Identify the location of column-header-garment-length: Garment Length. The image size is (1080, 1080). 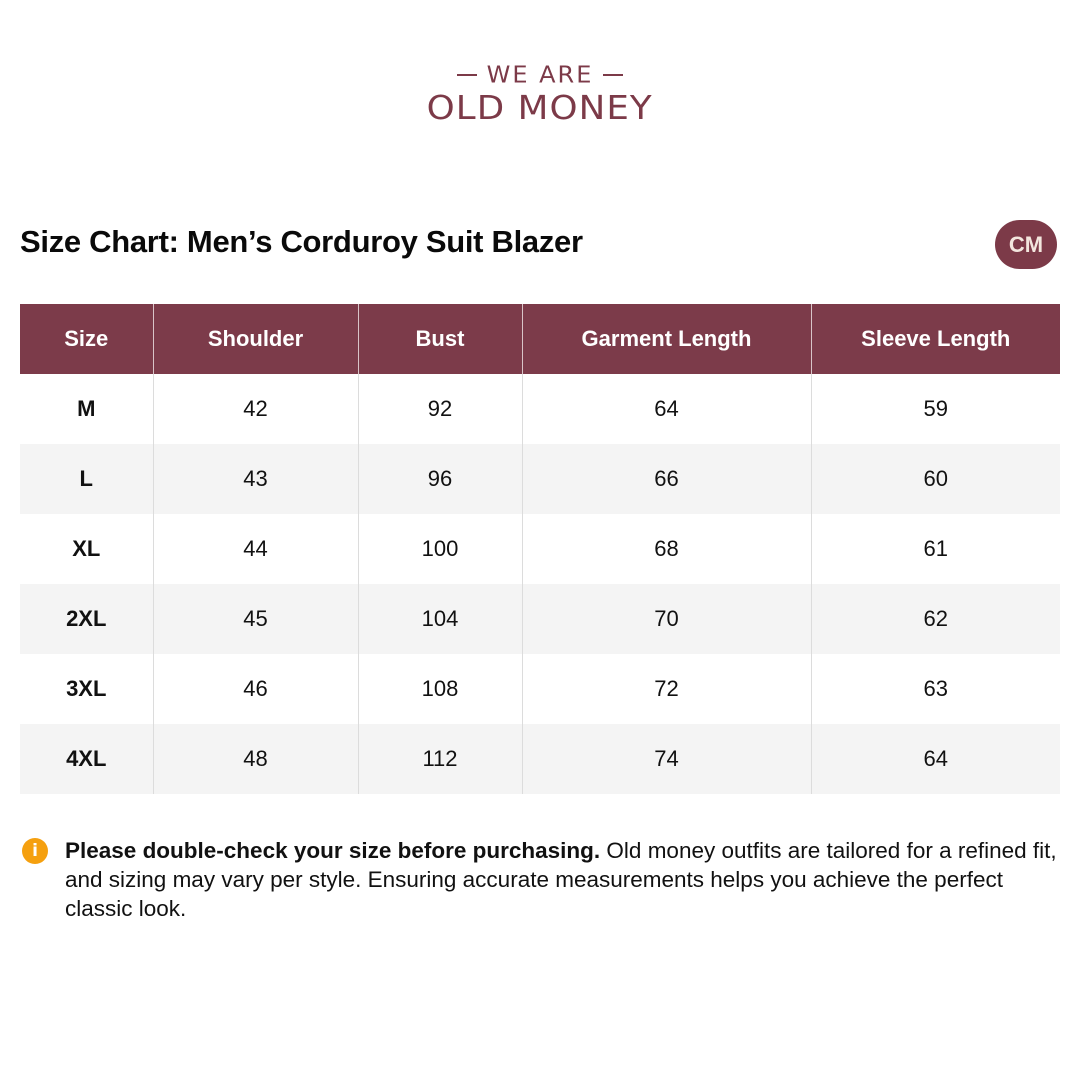
(666, 339).